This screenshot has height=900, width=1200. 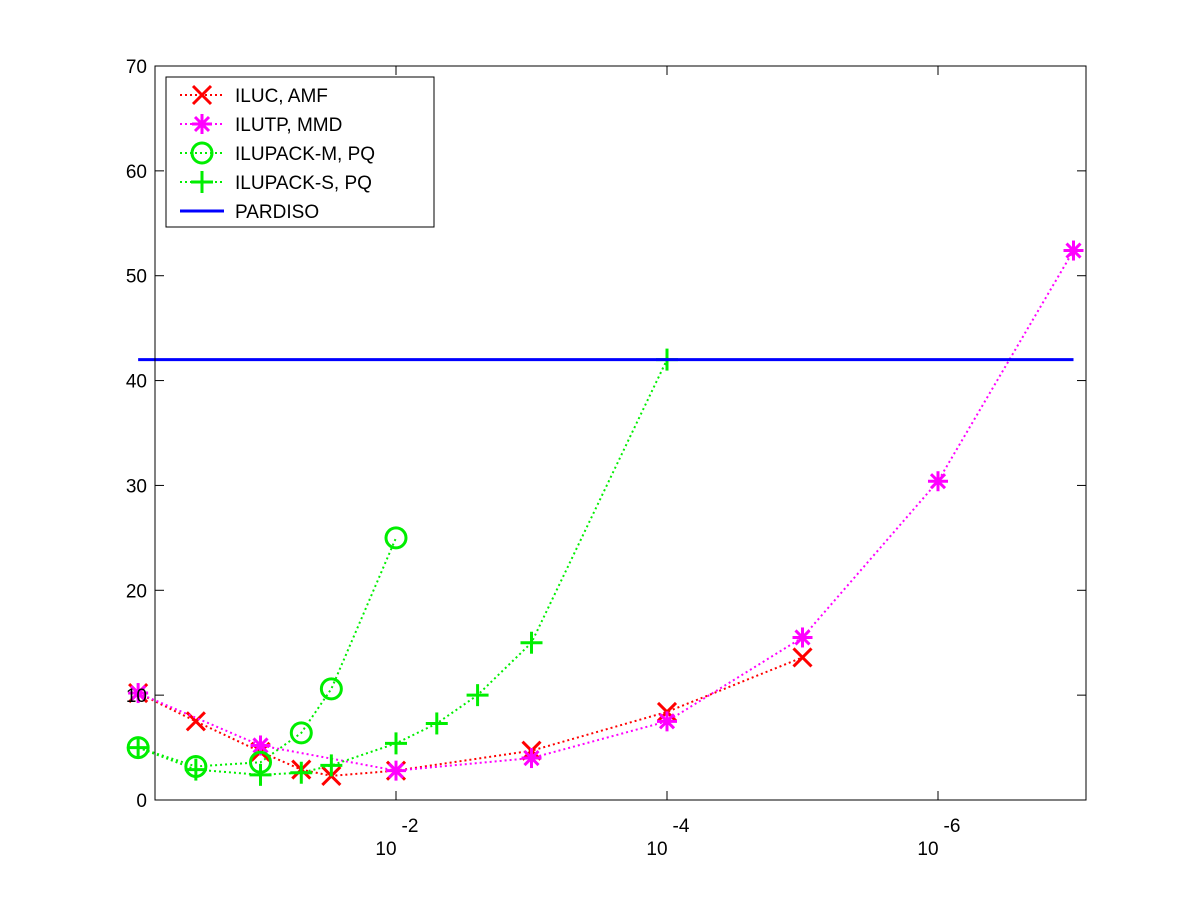 I want to click on x-tick-exponent: -4, so click(x=681, y=826).